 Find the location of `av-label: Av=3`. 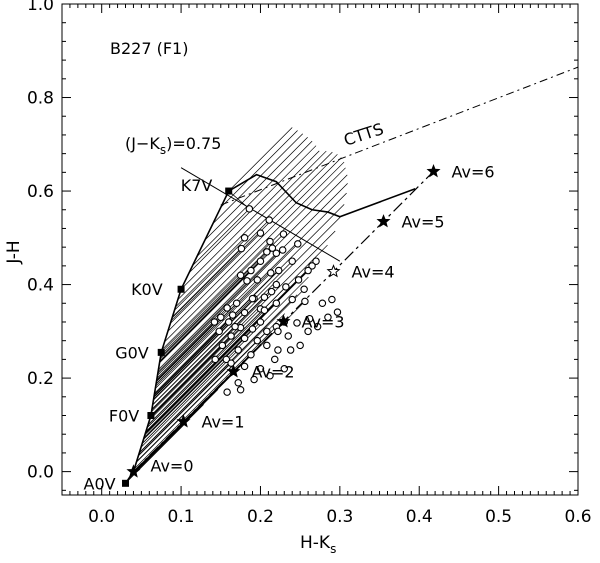

av-label: Av=3 is located at coordinates (322, 322).